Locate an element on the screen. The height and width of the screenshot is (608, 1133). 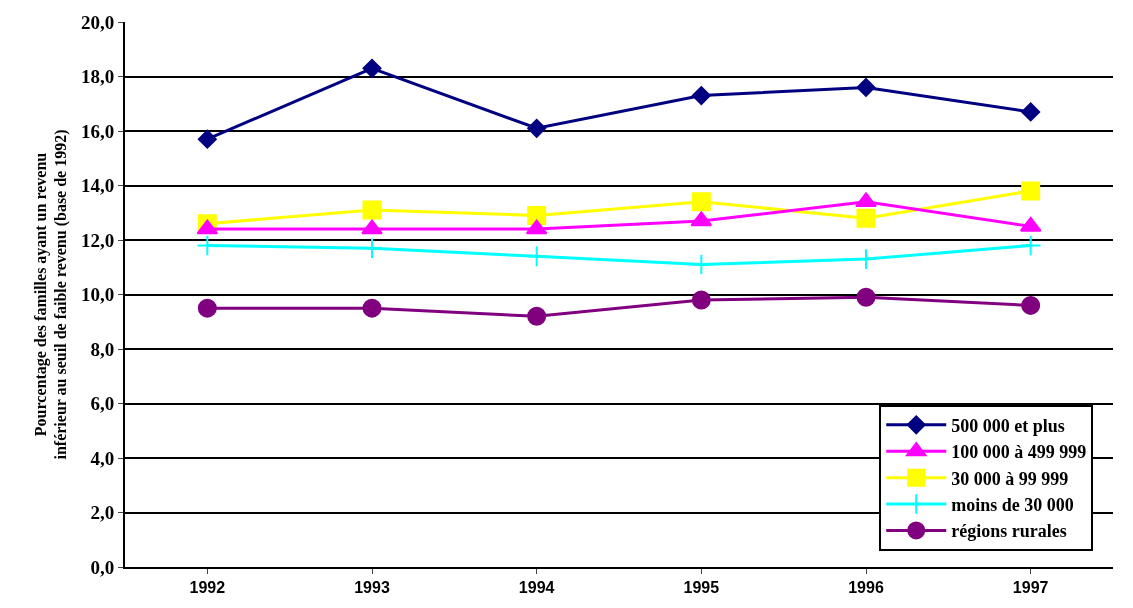
y-tick-label: 4,0 is located at coordinates (102, 458).